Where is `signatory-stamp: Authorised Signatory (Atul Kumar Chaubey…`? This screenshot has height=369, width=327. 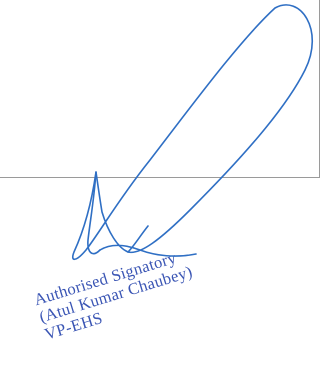 signatory-stamp: Authorised Signatory (Atul Kumar Chaubey… is located at coordinates (116, 294).